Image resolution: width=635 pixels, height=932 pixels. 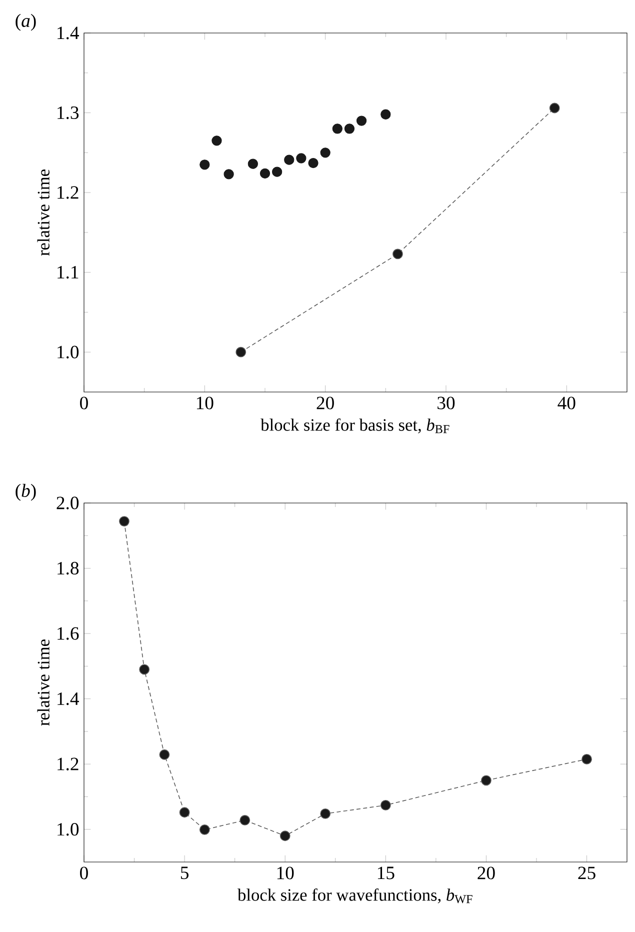 I want to click on x-axis-title: block size for basis set, b$_{BF}$, so click(x=355, y=426).